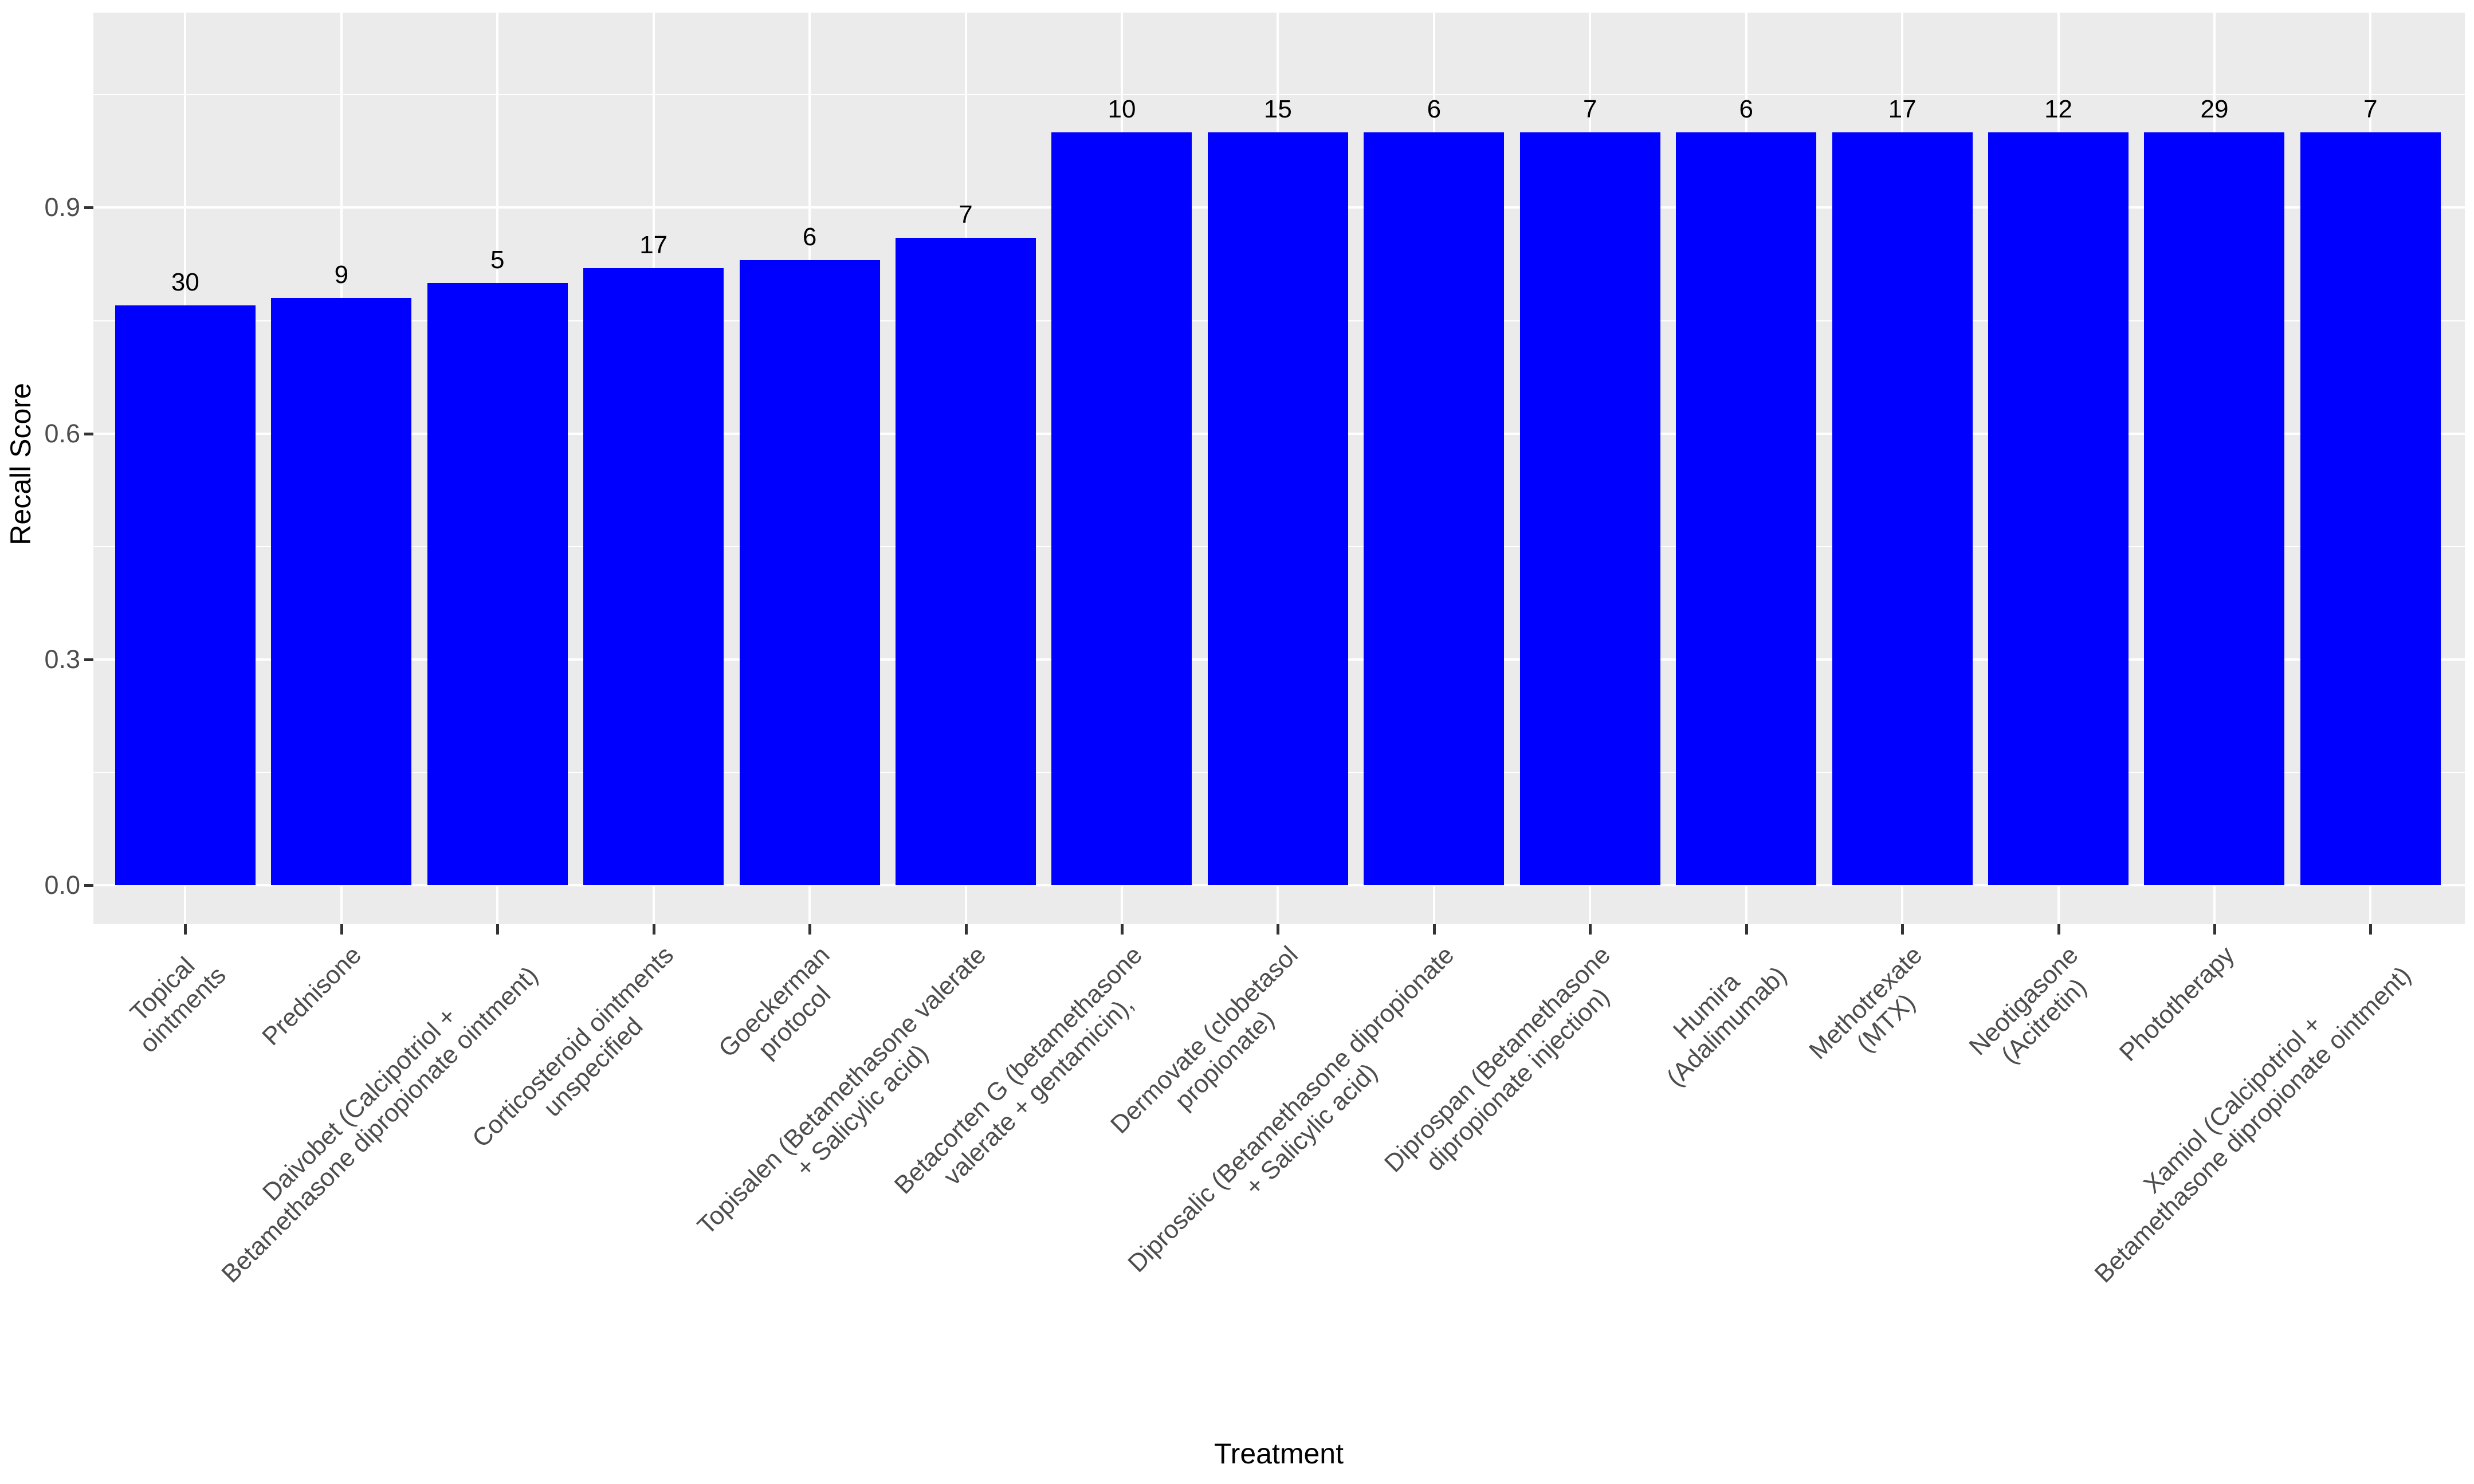 This screenshot has height=1484, width=2474. I want to click on bar-value-label: 9, so click(341, 275).